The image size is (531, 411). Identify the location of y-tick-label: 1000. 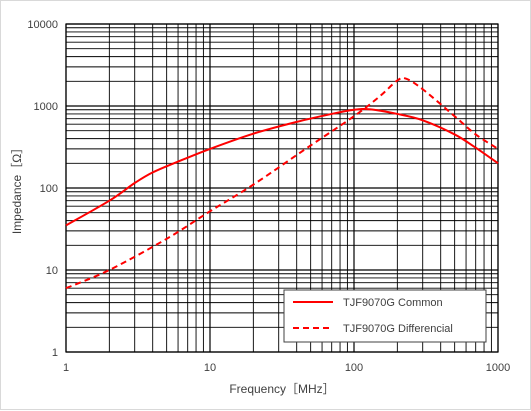
(46, 107).